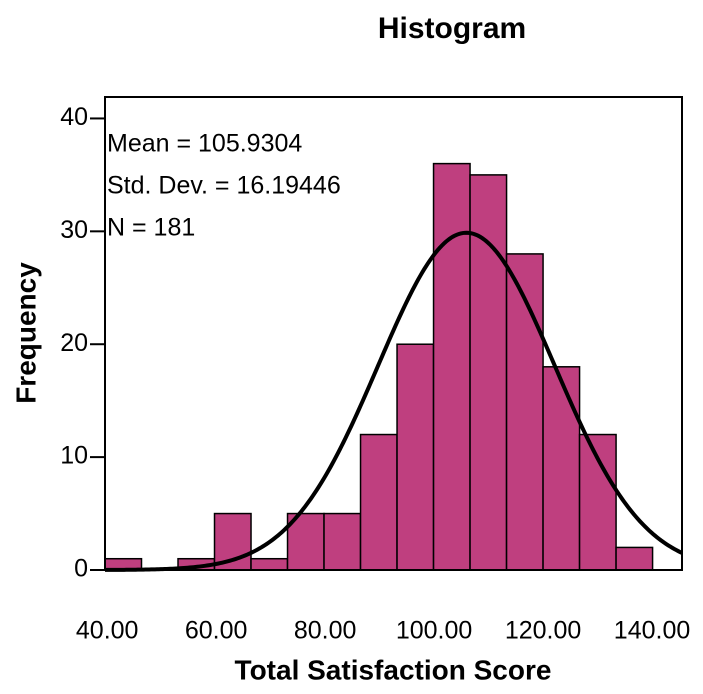  I want to click on x-tick-label: 40.00, so click(107, 631).